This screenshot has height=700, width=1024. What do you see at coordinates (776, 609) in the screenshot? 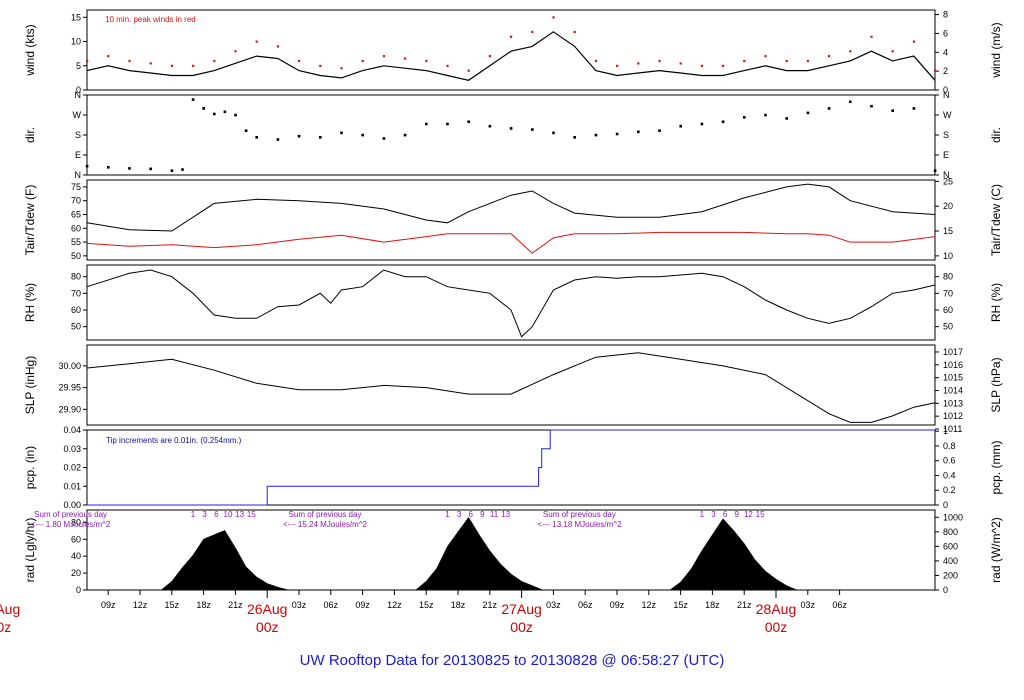
I see `date-label-day: 28Aug` at bounding box center [776, 609].